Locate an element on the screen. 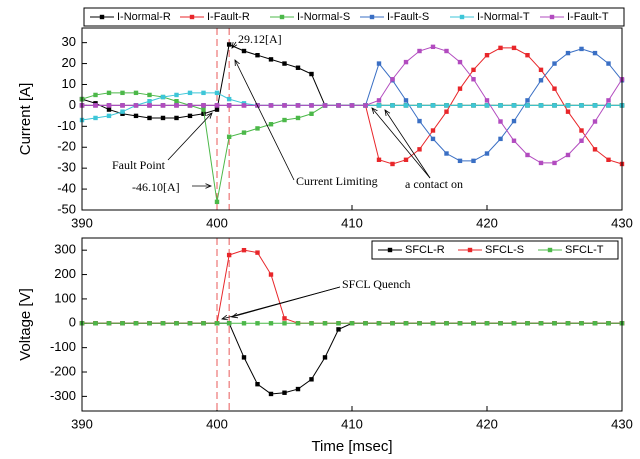  y-tick-label: -200 is located at coordinates (63, 370).